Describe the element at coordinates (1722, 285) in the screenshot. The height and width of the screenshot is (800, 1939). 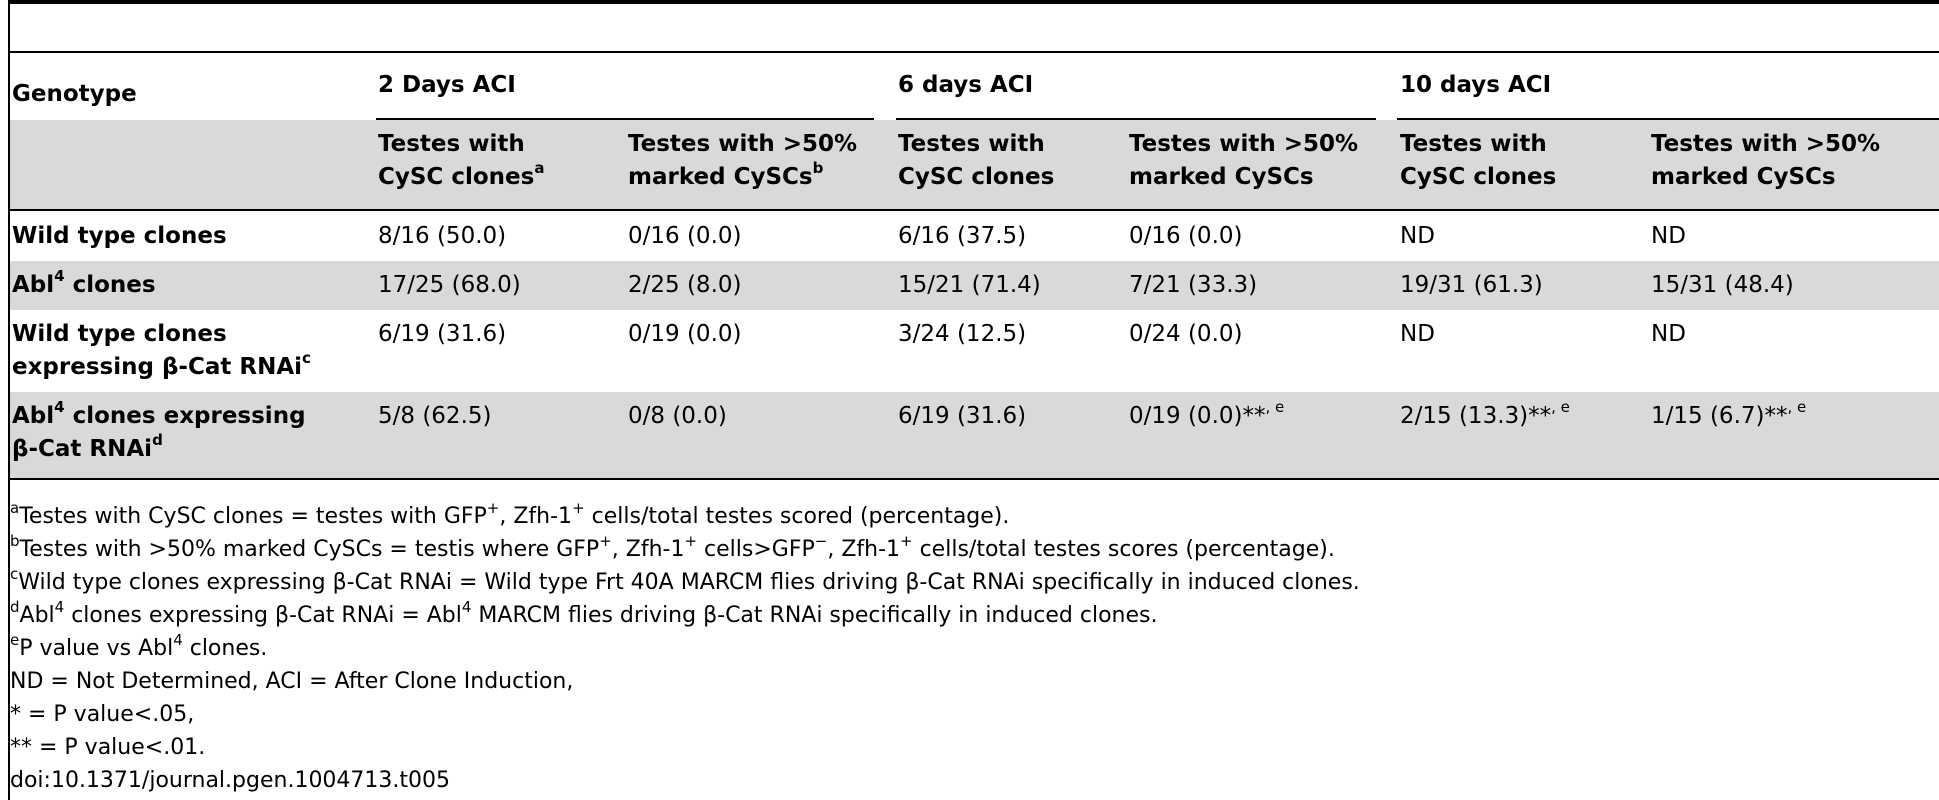
I see `table-cell: 15/31 (48.4)` at that location.